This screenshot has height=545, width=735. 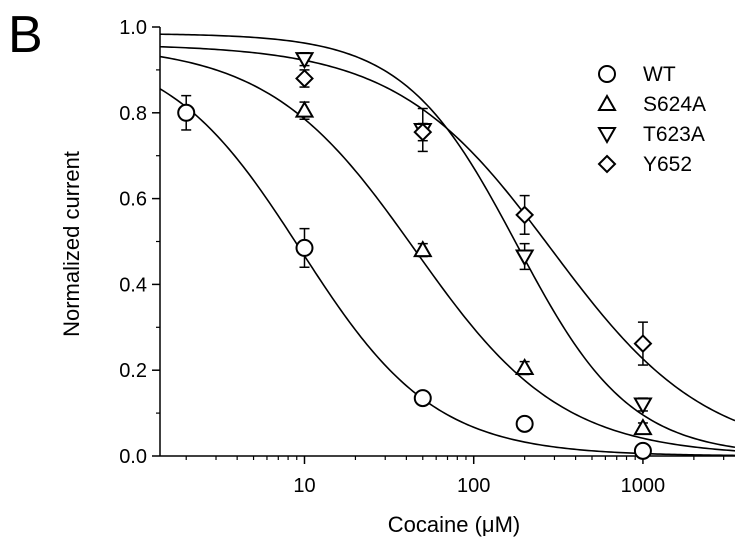 What do you see at coordinates (607, 136) in the screenshot?
I see `legend-marker-t623a` at bounding box center [607, 136].